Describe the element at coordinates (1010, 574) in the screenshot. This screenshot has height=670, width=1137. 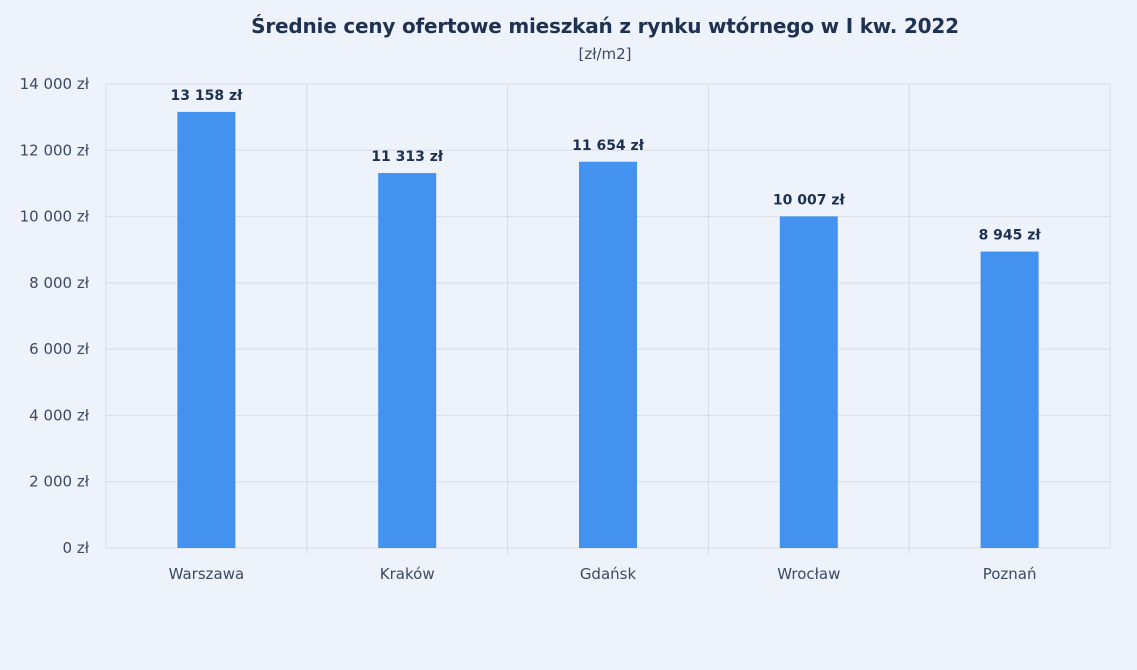
I see `x-tick-label: Poznań` at that location.